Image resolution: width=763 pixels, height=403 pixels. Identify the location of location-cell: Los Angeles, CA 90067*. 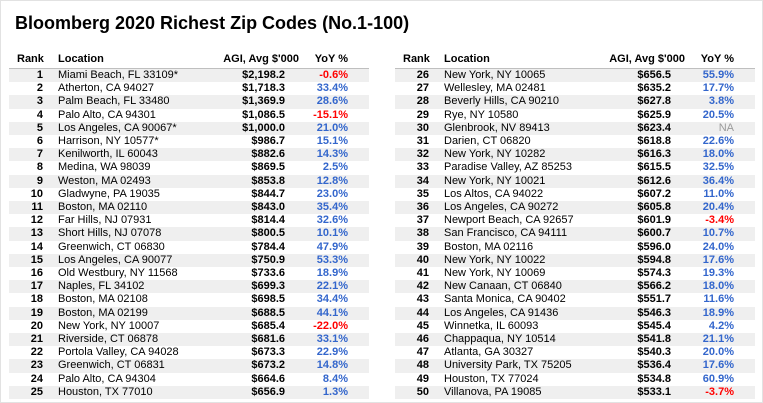
(117, 127).